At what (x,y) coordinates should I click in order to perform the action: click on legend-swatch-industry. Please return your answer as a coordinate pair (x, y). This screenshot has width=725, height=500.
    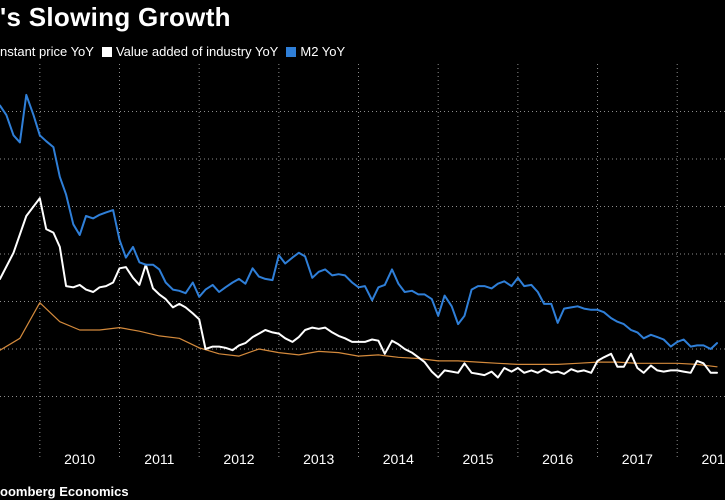
    Looking at the image, I should click on (106, 51).